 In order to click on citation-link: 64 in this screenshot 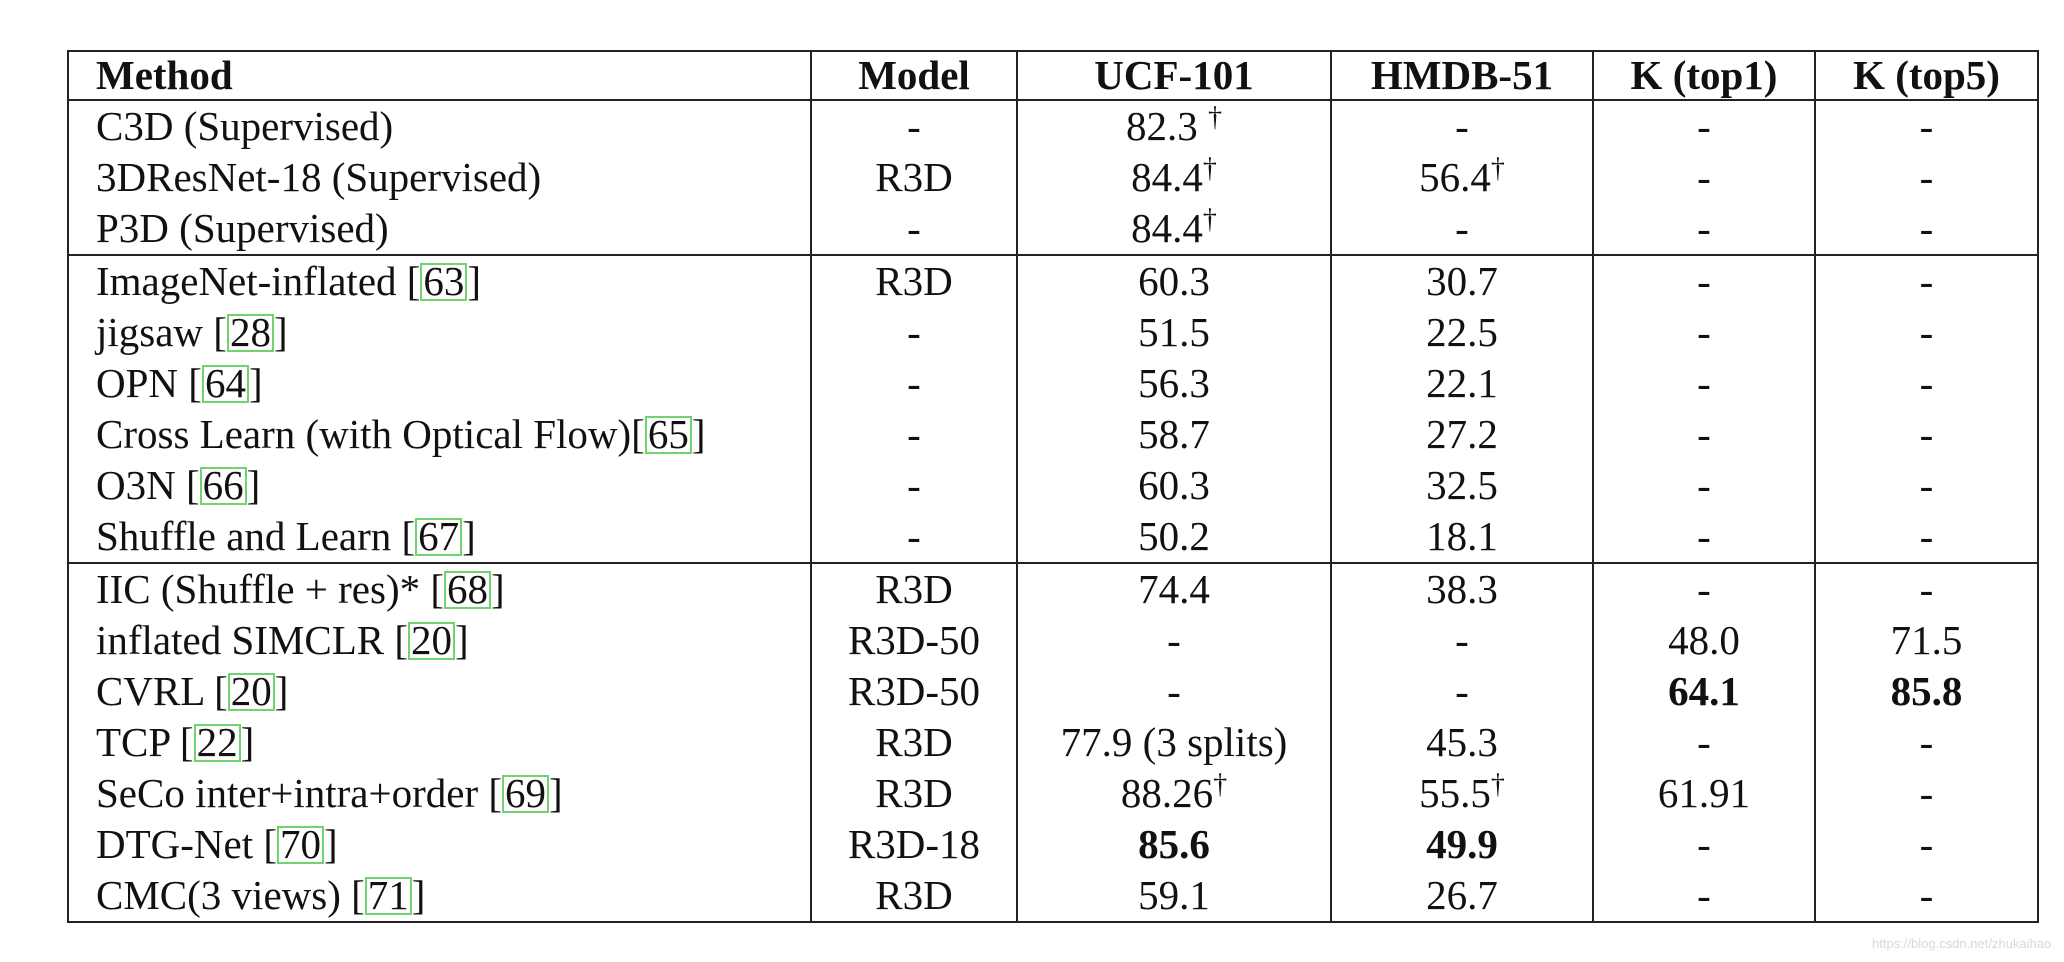, I will do `click(225, 383)`.